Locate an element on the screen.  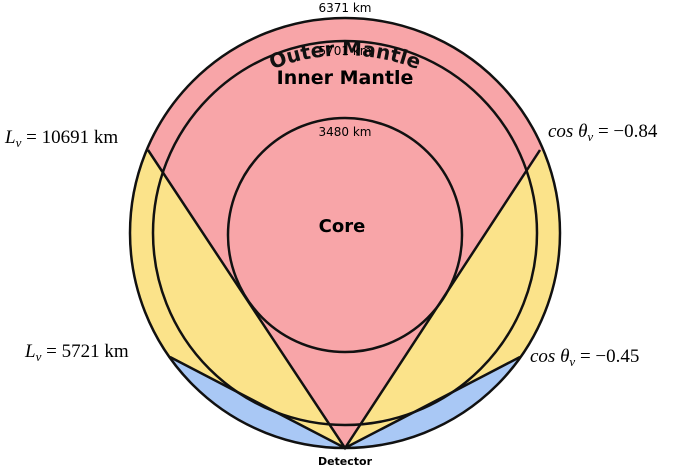
detector-label: Detector is located at coordinates (345, 461).